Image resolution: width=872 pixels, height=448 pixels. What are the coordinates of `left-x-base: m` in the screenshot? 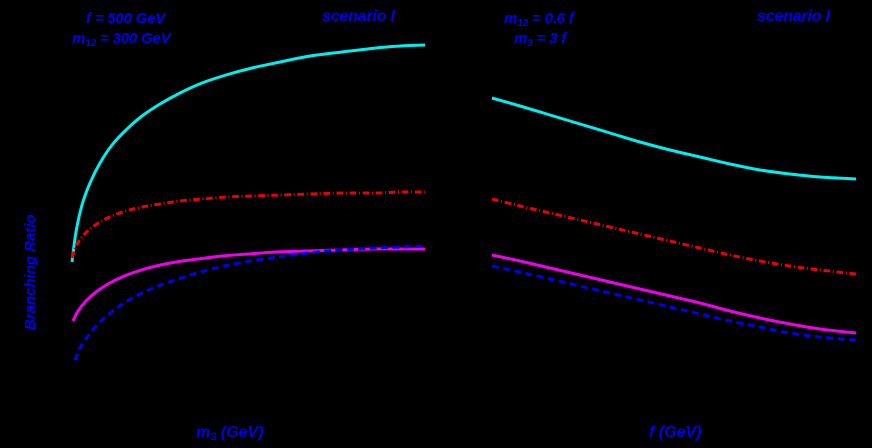 It's located at (203, 432).